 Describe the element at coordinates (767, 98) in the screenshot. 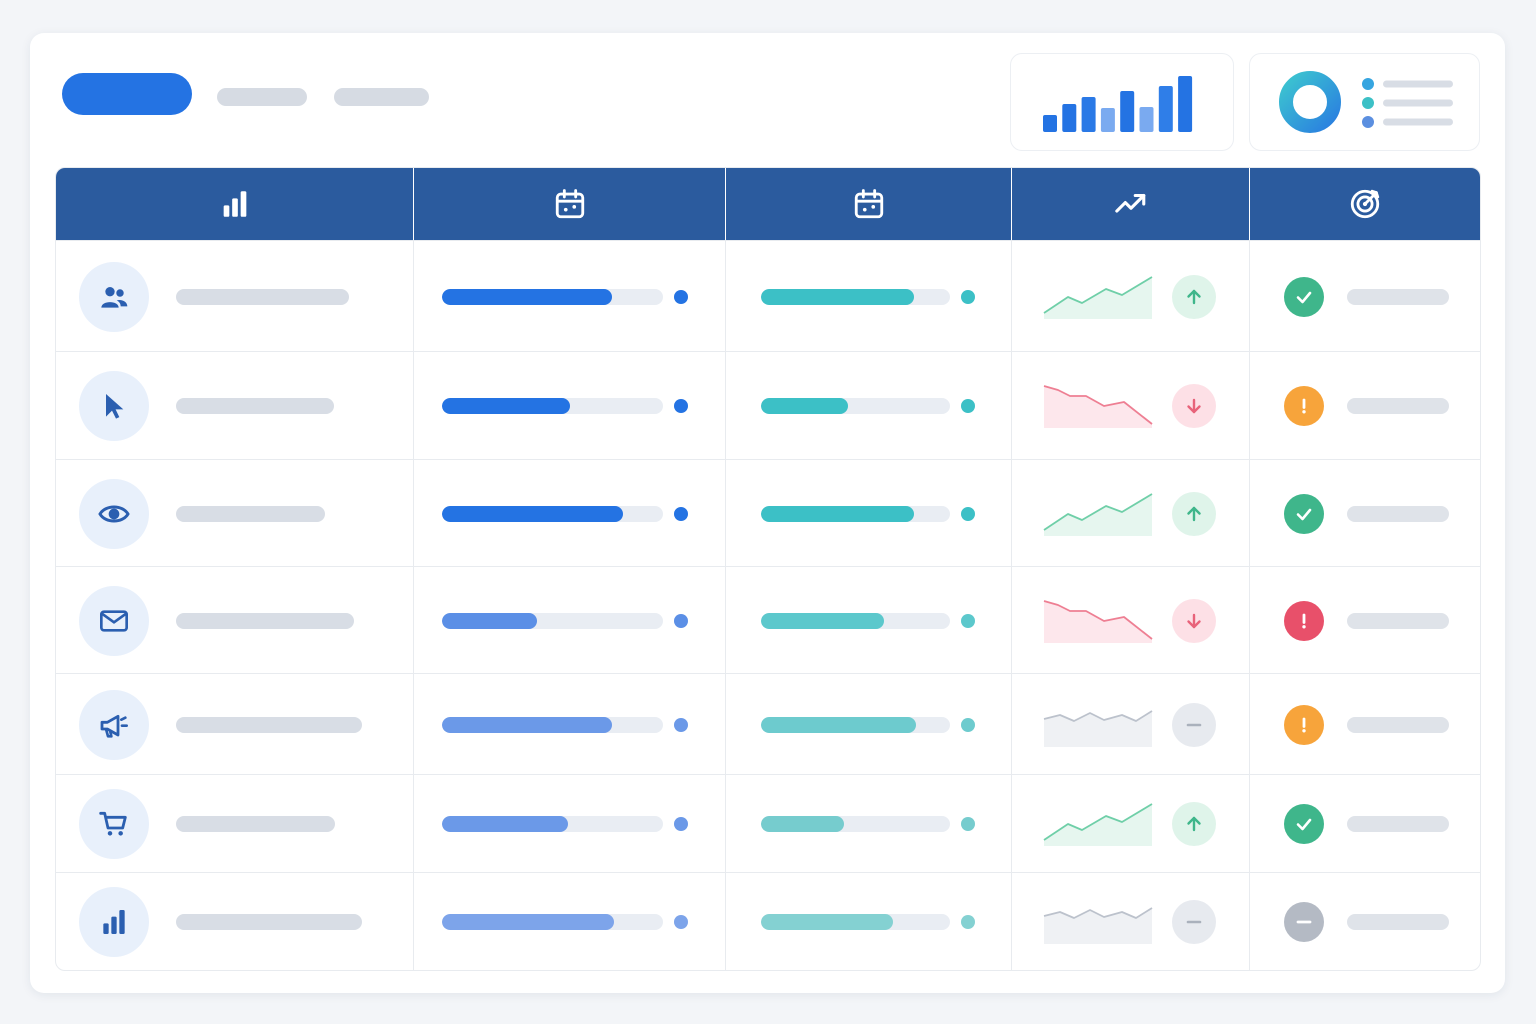

I see `top-bar` at that location.